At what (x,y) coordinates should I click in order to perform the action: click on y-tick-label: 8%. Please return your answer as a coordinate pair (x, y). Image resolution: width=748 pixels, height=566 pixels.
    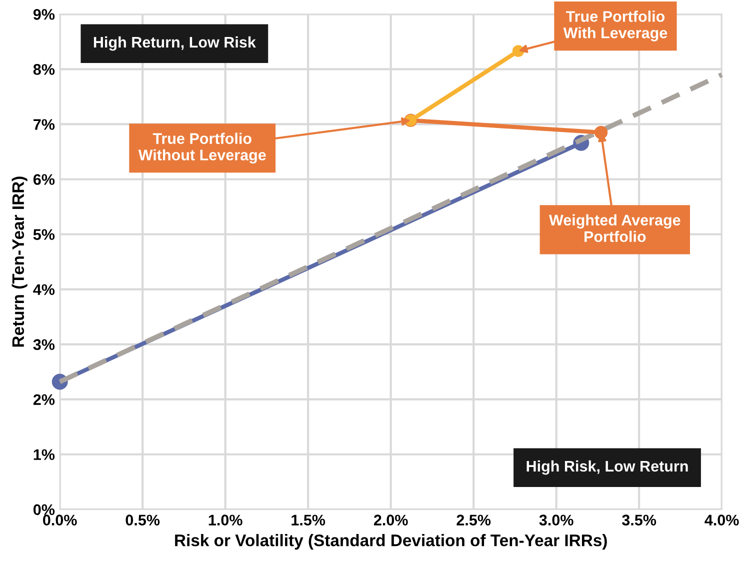
    Looking at the image, I should click on (44, 69).